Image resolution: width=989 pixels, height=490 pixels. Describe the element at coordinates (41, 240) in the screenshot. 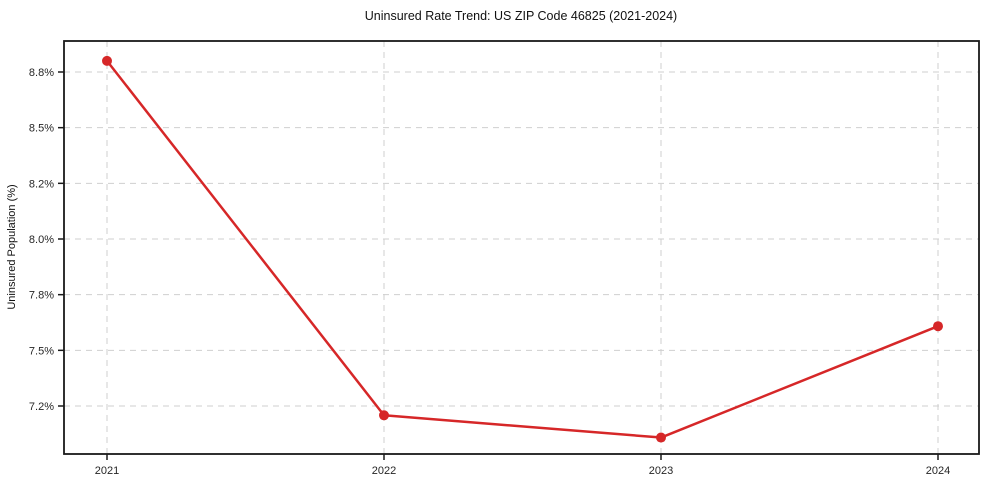

I see `y-tick-label: 8.0%` at that location.